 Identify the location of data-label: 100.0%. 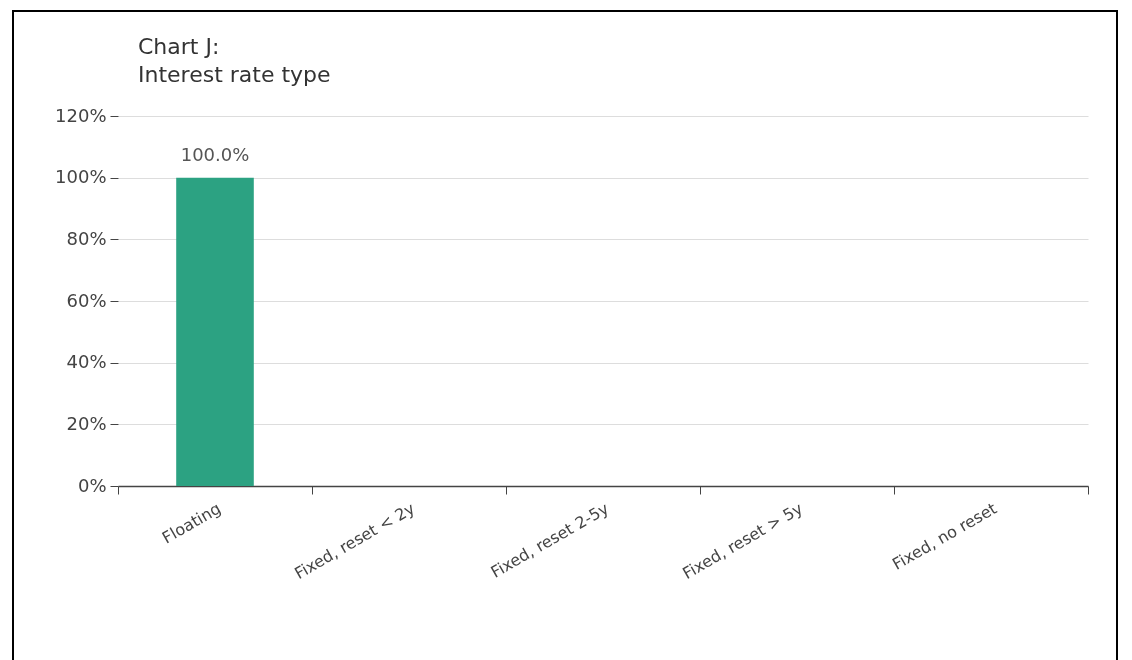
(215, 154).